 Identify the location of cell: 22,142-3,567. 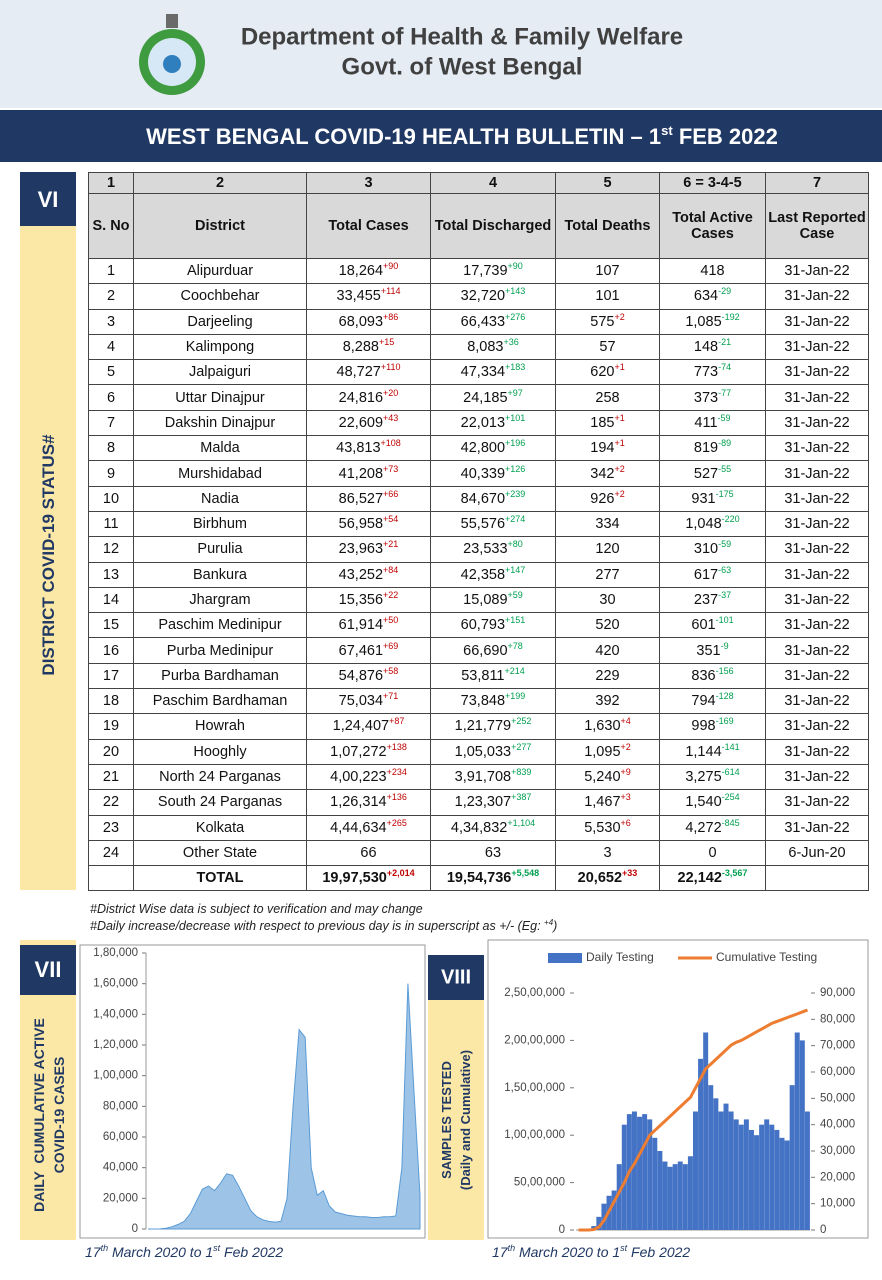
(712, 878).